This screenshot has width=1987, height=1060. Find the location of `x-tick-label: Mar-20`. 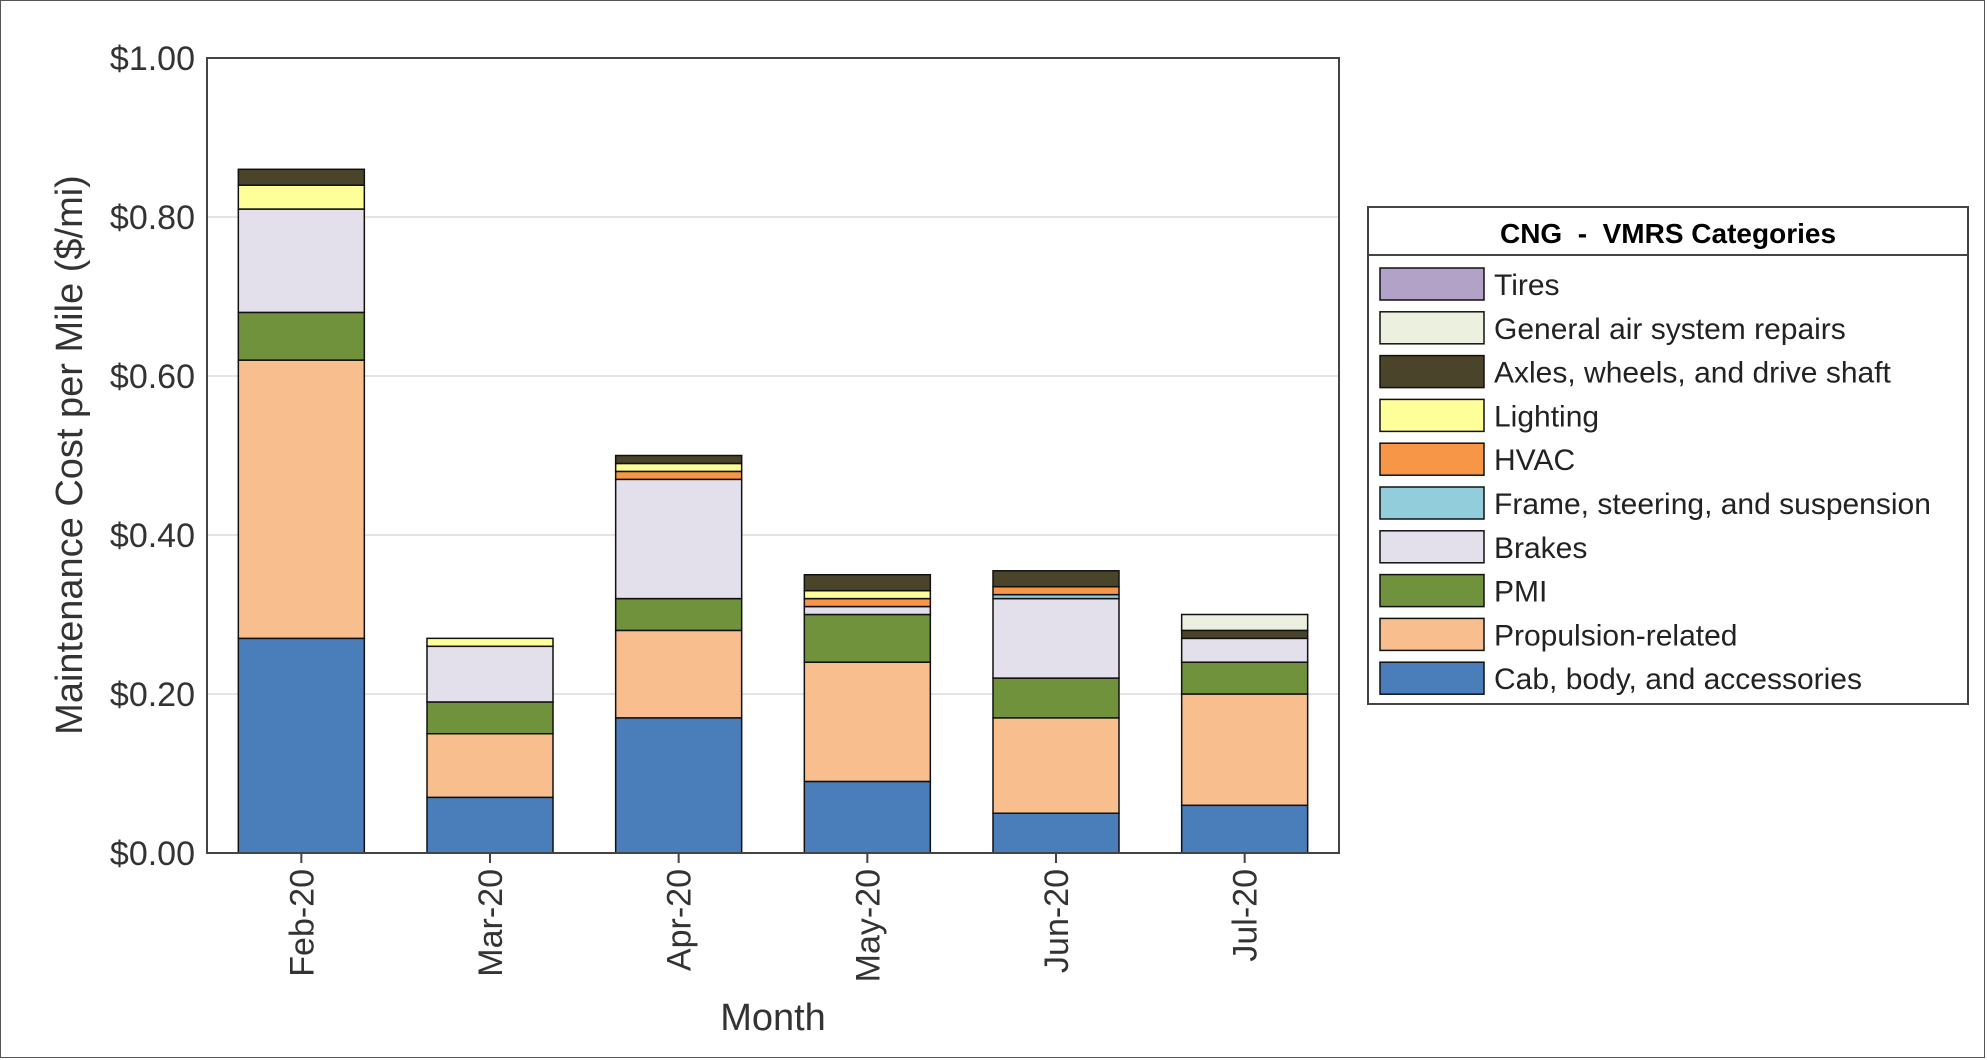

x-tick-label: Mar-20 is located at coordinates (491, 923).